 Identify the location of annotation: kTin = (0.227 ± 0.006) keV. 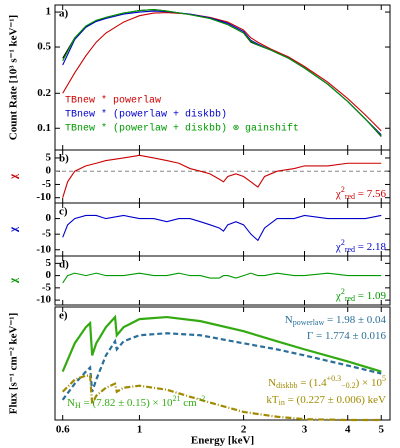
(326, 400).